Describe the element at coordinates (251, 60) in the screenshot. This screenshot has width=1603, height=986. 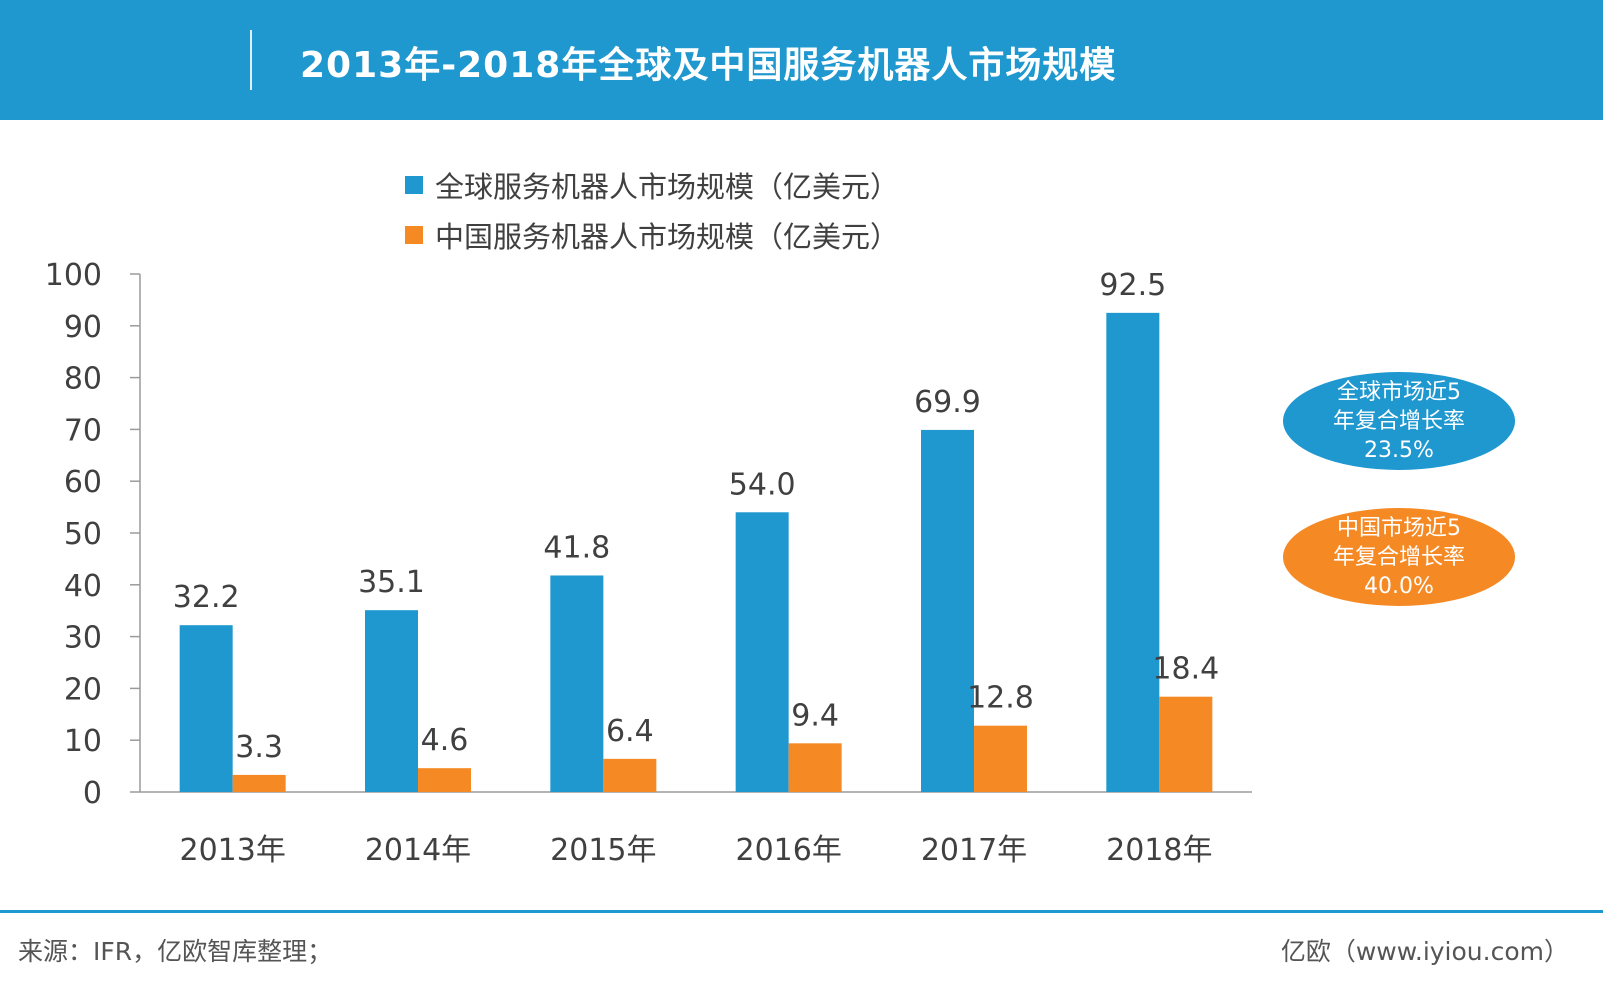
I see `header-divider` at that location.